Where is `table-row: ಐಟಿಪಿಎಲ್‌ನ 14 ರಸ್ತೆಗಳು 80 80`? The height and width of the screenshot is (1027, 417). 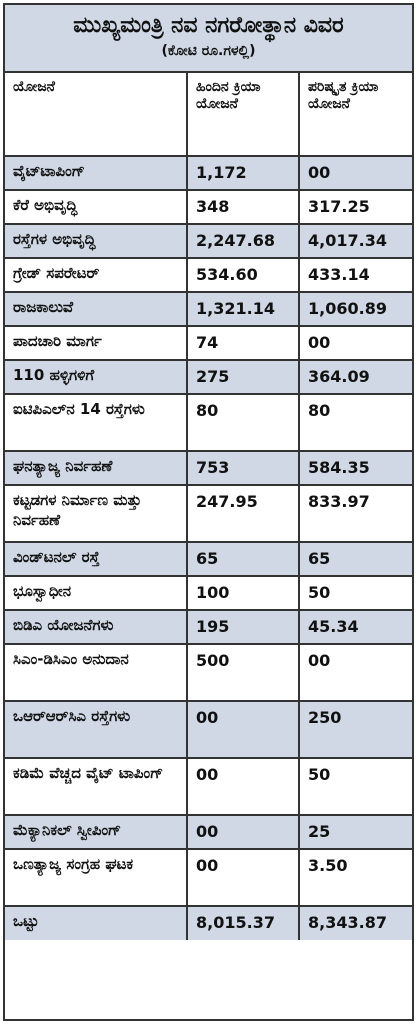
table-row: ಐಟಿಪಿಎಲ್‌ನ 14 ರಸ್ತೆಗಳು 80 80 is located at coordinates (208, 422).